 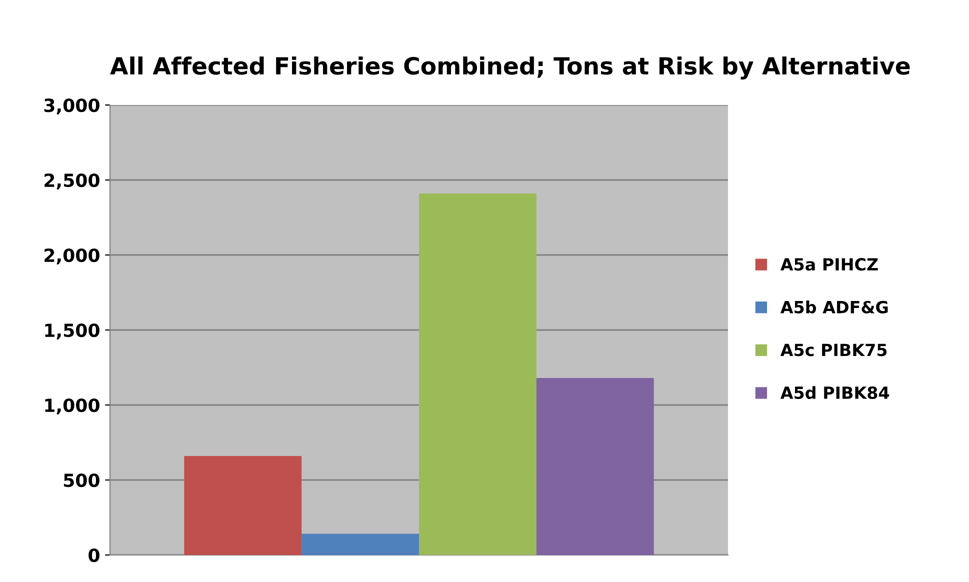 I want to click on legend-label: A5d PIBK84, so click(x=835, y=393).